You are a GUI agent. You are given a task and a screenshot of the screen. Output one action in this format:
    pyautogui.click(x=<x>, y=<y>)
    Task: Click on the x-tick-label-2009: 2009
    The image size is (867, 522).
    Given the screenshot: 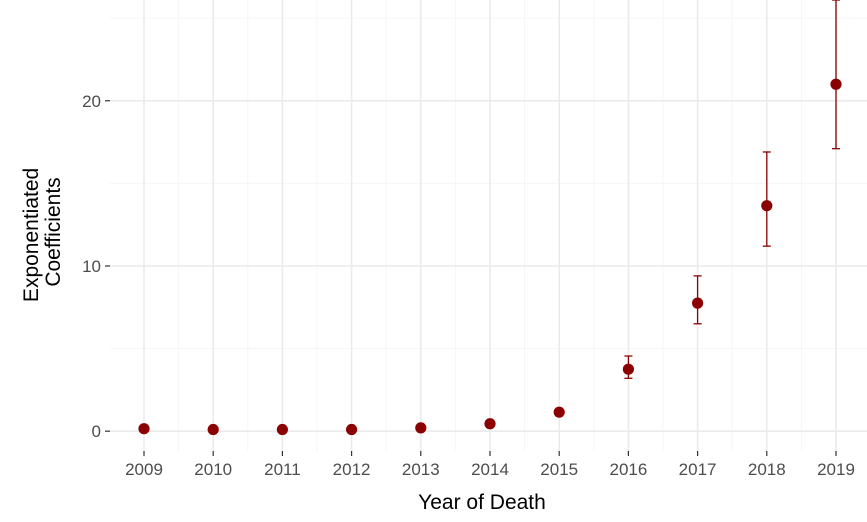 What is the action you would take?
    pyautogui.click(x=144, y=469)
    